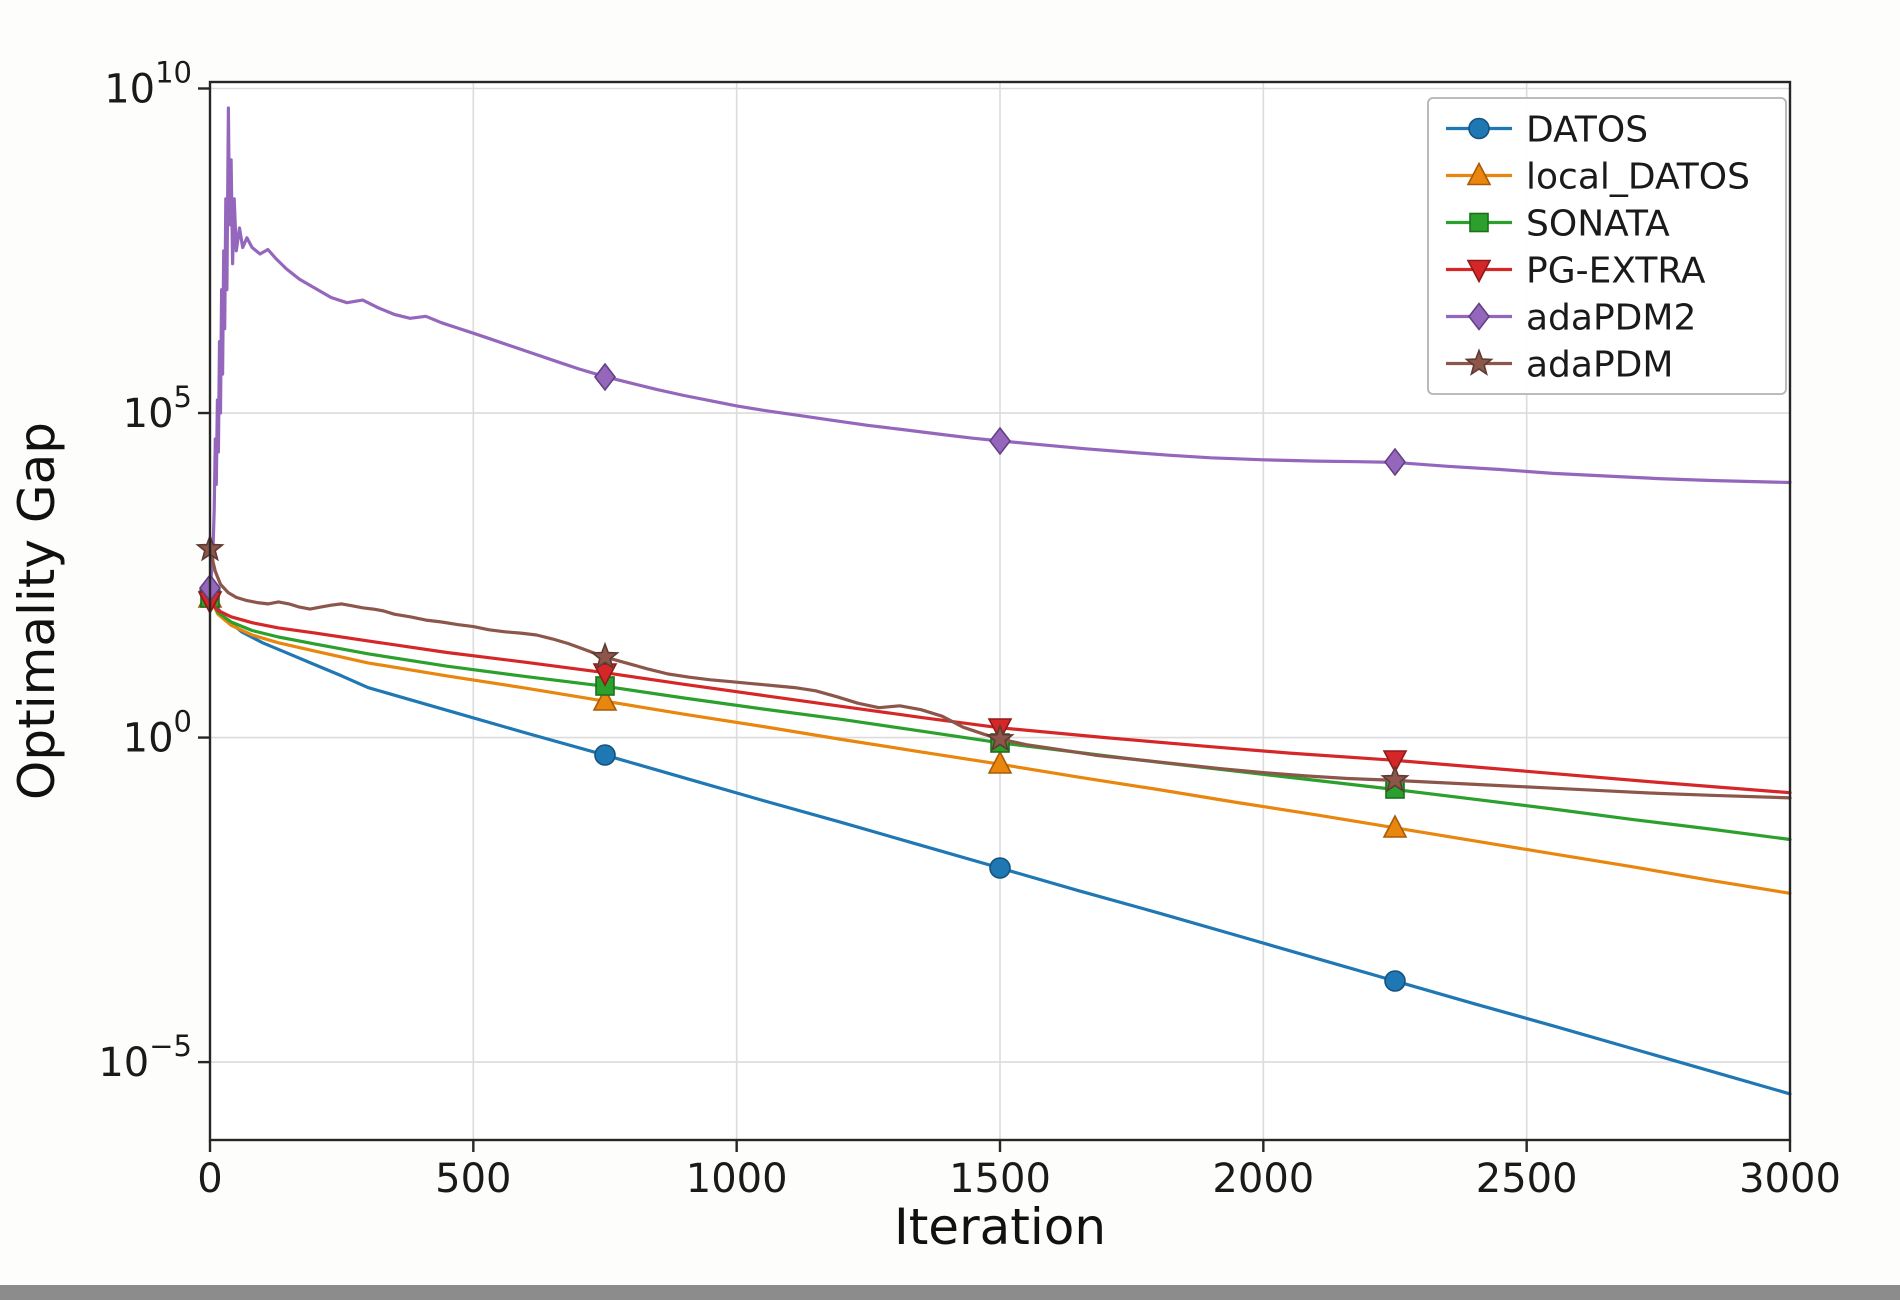 The width and height of the screenshot is (1900, 1300). What do you see at coordinates (1638, 177) in the screenshot?
I see `legend-label-local_DATOS: local_DATOS` at bounding box center [1638, 177].